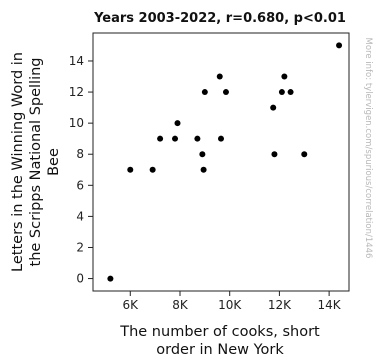 This screenshot has width=376, height=356. Describe the element at coordinates (219, 332) in the screenshot. I see `x-axis-label-line-1: The number of cooks, short` at that location.